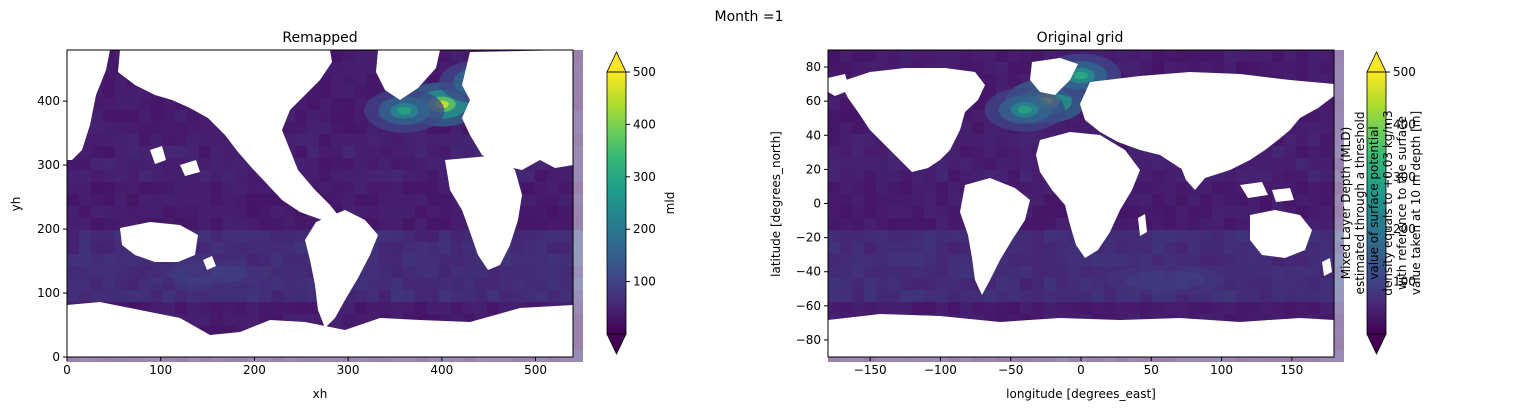 The image size is (1528, 411). What do you see at coordinates (1376, 203) in the screenshot?
I see `colorbar-gradient-original-grid` at bounding box center [1376, 203].